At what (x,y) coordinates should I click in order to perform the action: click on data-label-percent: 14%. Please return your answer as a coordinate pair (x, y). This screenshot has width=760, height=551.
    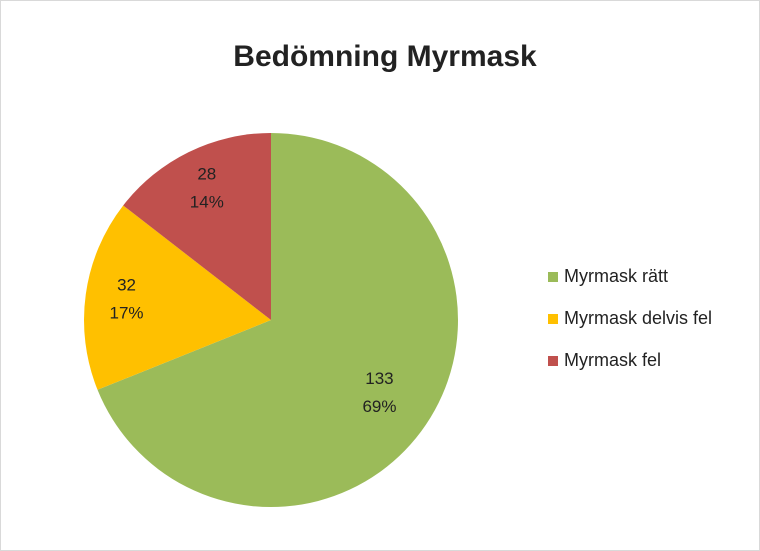
    Looking at the image, I should click on (207, 202).